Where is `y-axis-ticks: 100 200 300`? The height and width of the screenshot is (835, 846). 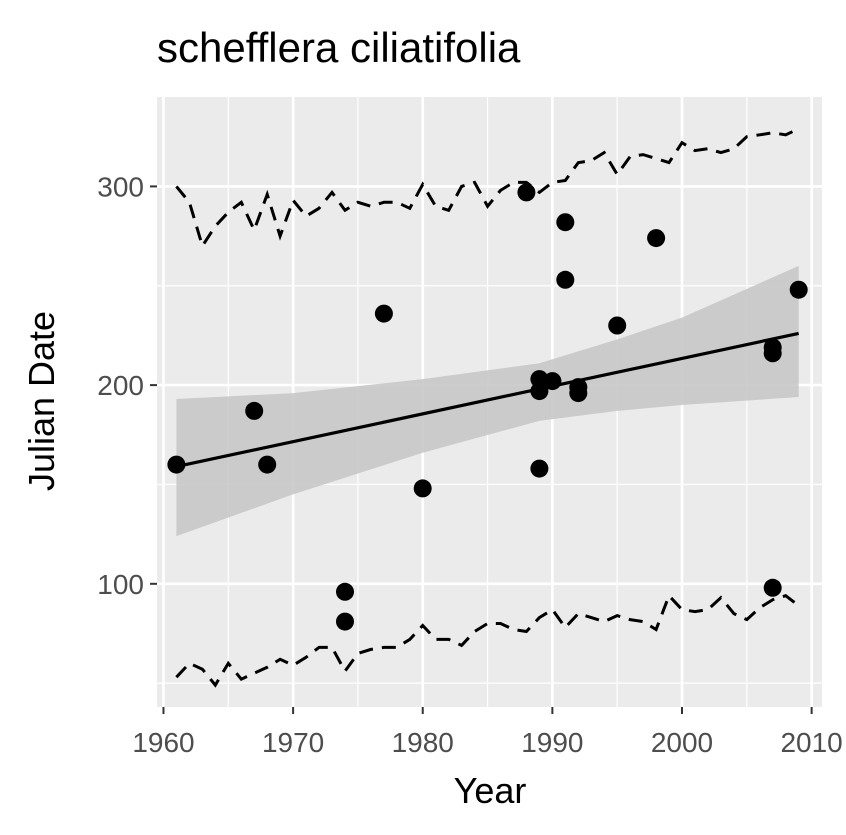 y-axis-ticks: 100 200 300 is located at coordinates (127, 385).